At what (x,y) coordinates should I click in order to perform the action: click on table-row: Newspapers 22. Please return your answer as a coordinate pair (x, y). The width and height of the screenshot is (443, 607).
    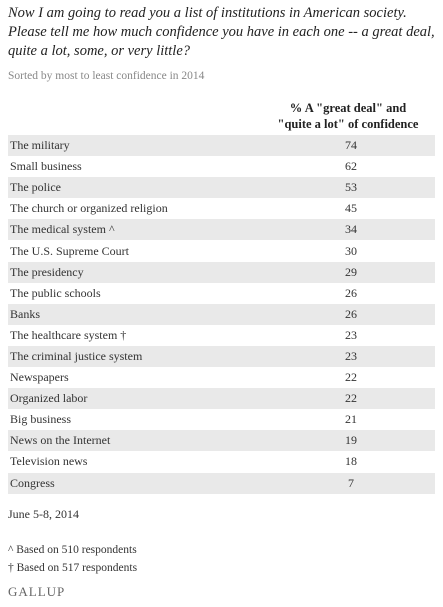
    Looking at the image, I should click on (221, 377).